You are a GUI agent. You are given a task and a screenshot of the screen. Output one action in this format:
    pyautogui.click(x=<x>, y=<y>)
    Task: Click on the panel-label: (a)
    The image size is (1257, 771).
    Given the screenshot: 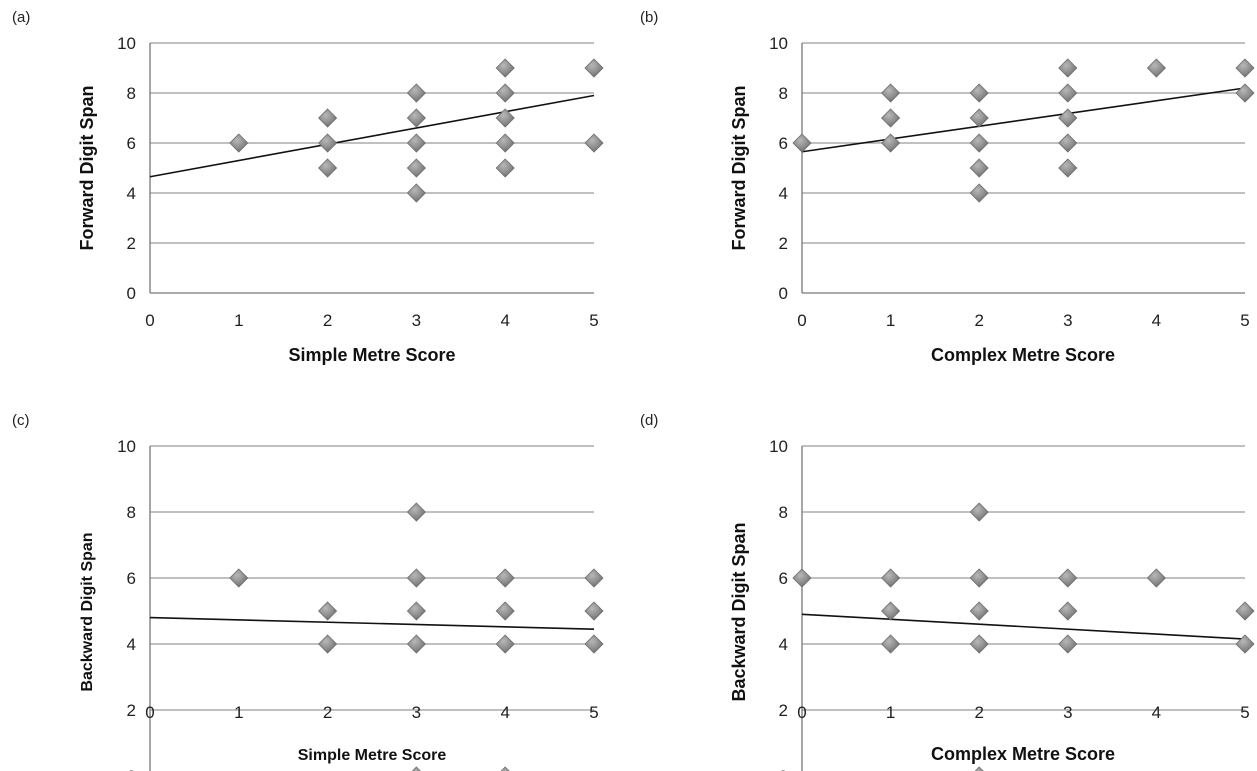 What is the action you would take?
    pyautogui.click(x=21, y=17)
    